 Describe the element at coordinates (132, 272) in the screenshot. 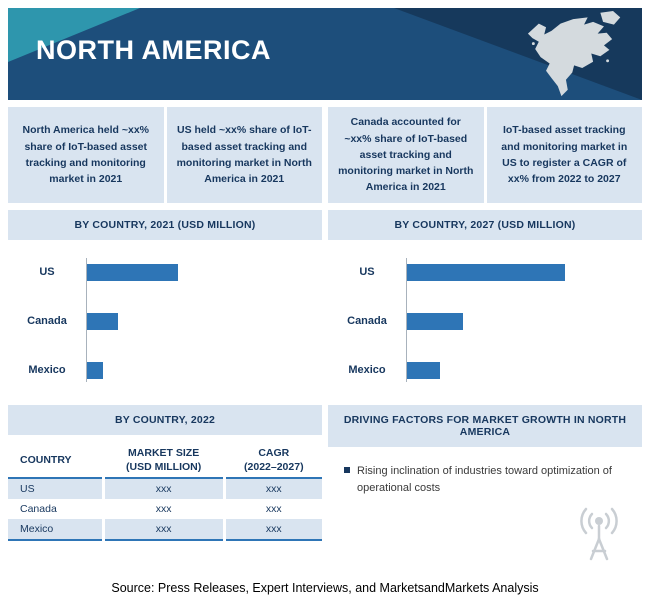

I see `bar-us-2021` at that location.